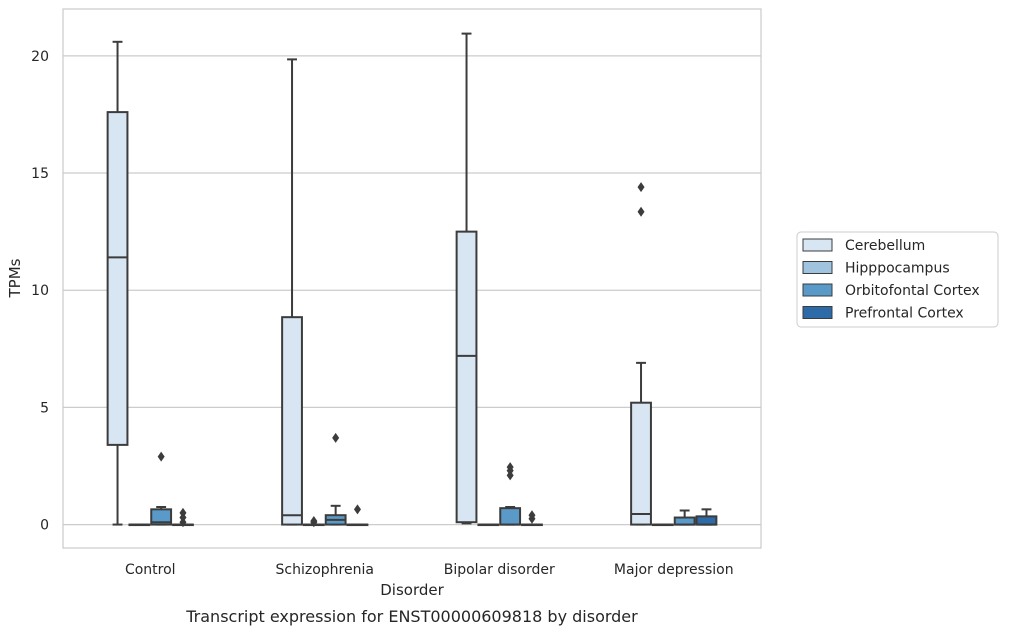  I want to click on y-tick-label: 20, so click(40, 57).